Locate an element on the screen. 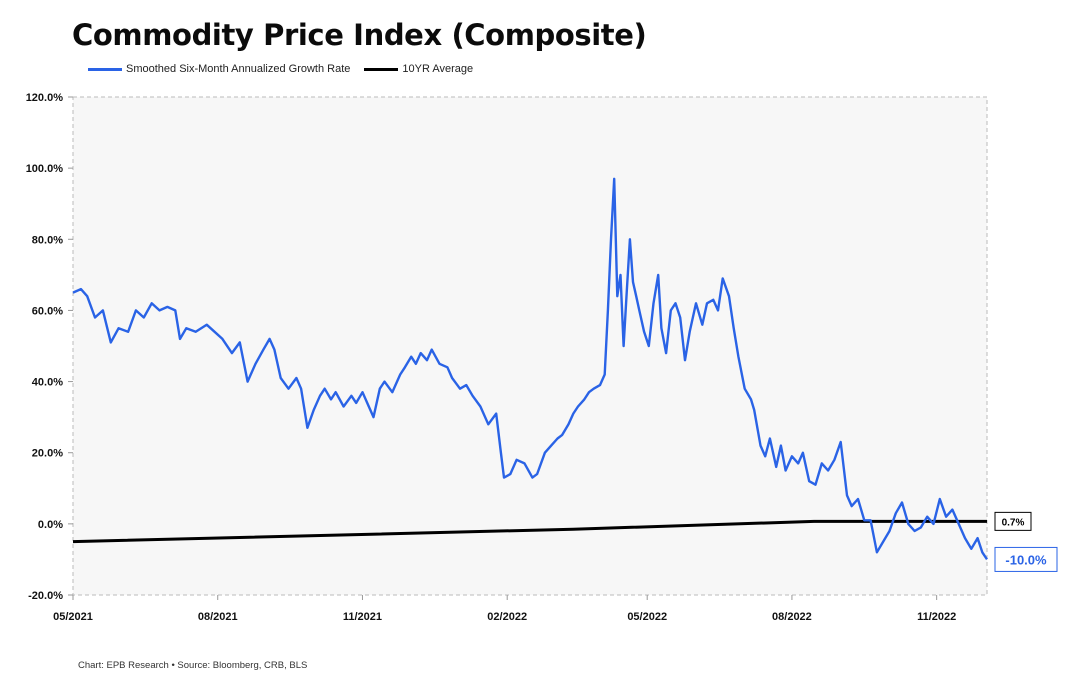 Image resolution: width=1067 pixels, height=681 pixels. x-tick-label: 11/2022 is located at coordinates (936, 617).